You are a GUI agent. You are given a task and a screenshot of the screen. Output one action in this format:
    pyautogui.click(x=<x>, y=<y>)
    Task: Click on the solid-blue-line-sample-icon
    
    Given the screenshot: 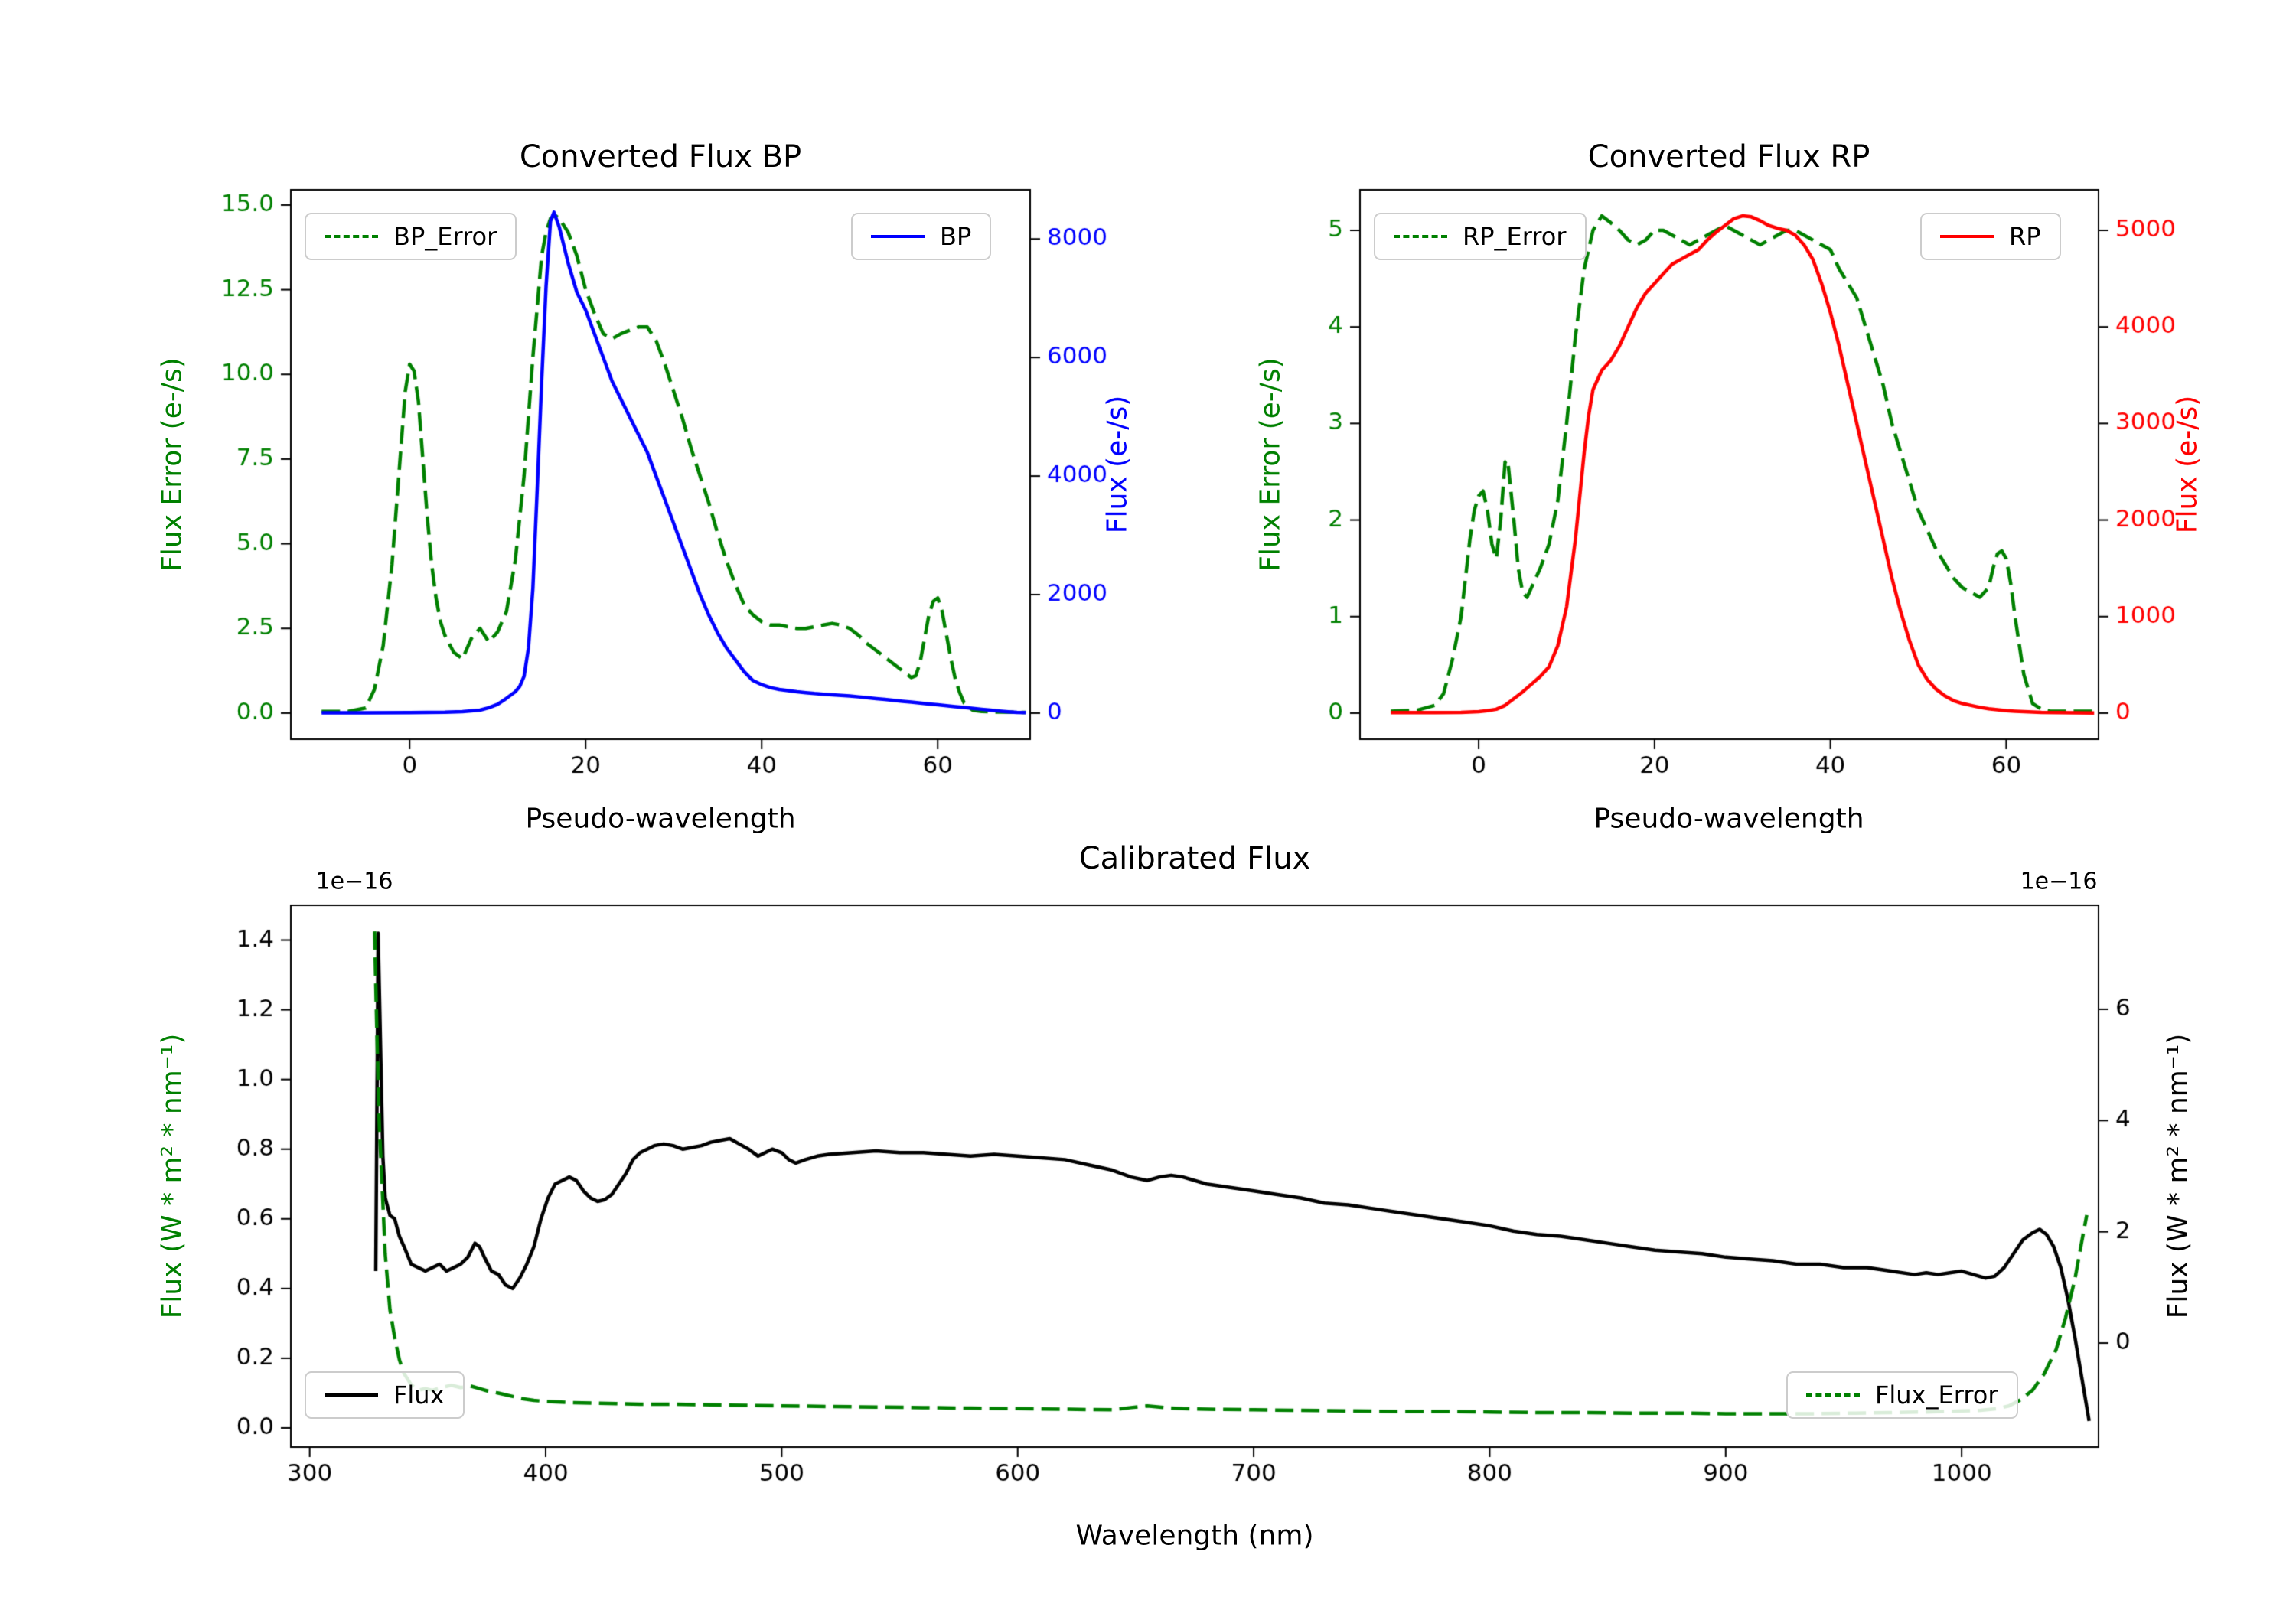 What is the action you would take?
    pyautogui.click(x=898, y=237)
    